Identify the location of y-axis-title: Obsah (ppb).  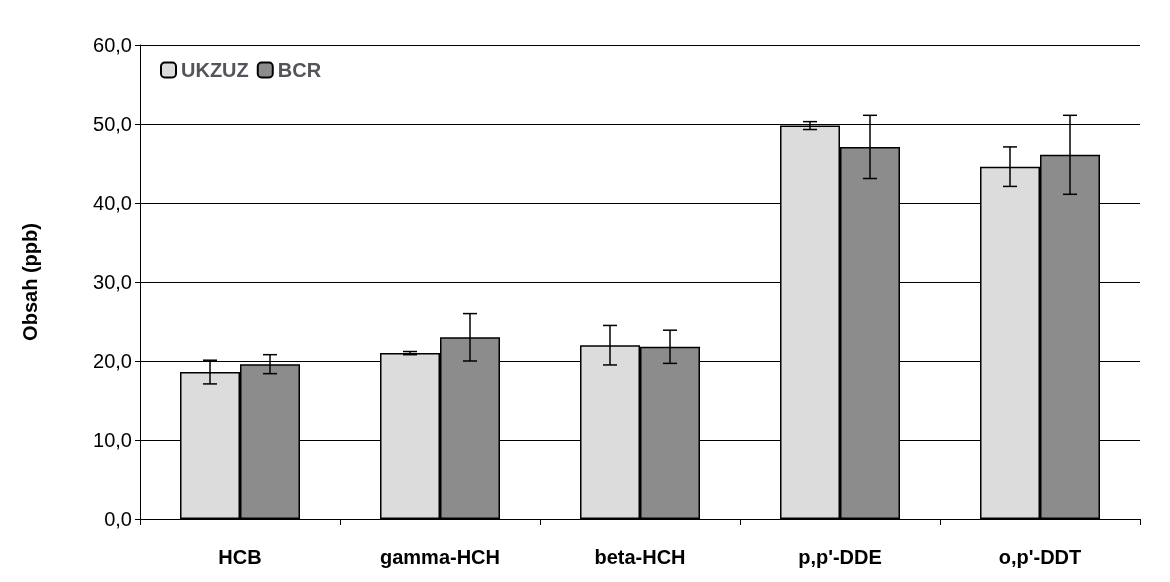
(30, 282).